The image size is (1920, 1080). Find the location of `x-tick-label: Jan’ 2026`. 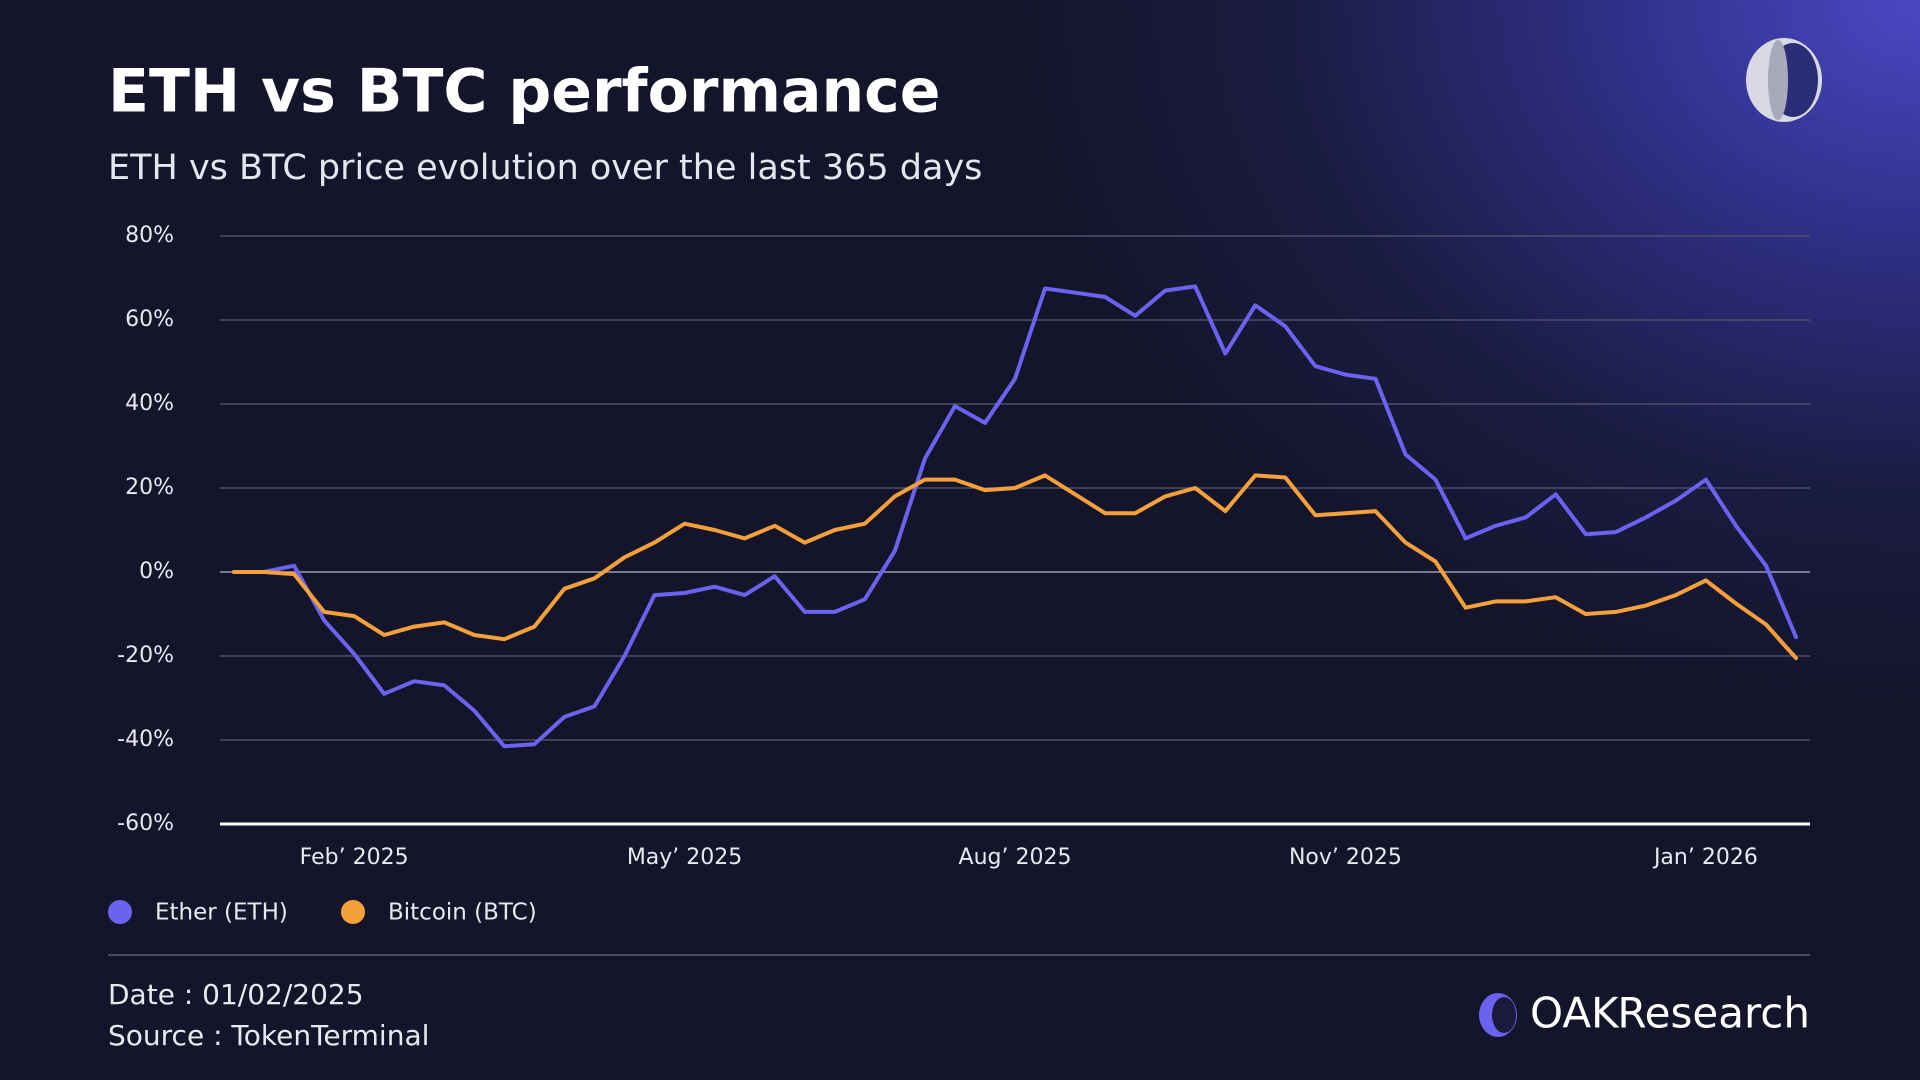

x-tick-label: Jan’ 2026 is located at coordinates (1705, 857).